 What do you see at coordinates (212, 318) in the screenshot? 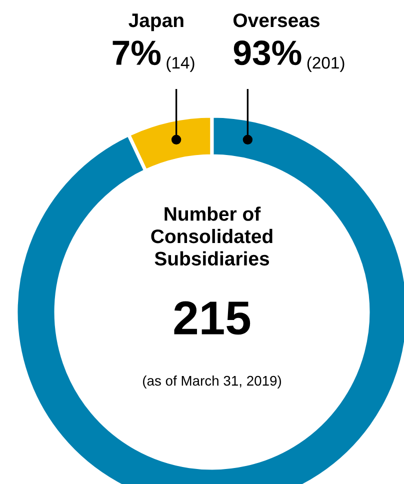
I see `text: 215` at bounding box center [212, 318].